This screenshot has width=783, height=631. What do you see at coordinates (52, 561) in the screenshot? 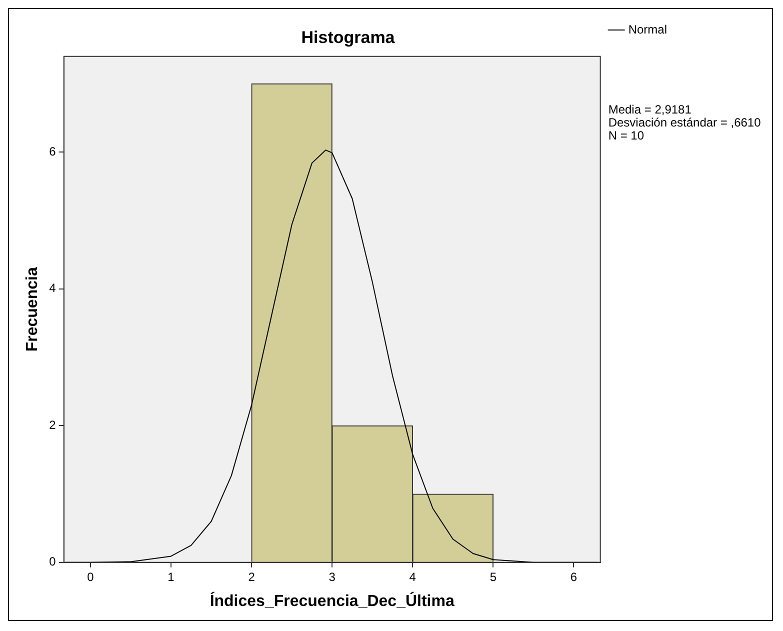
I see `y-tick-label: 0` at bounding box center [52, 561].